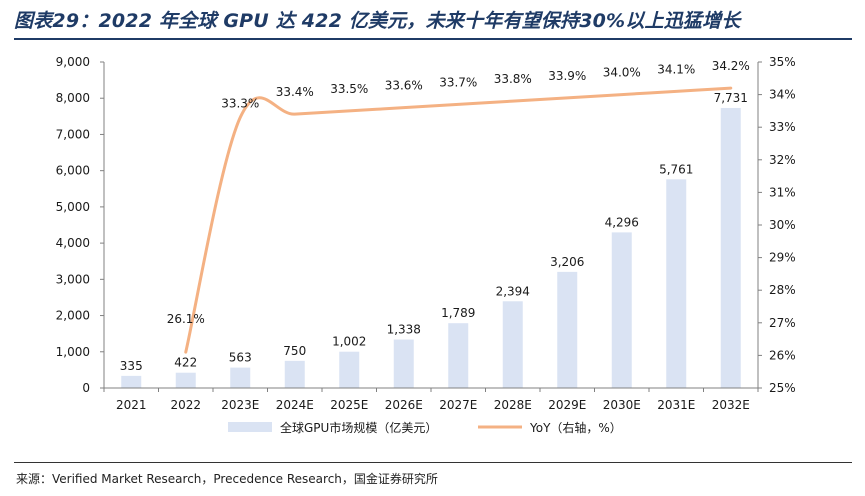 The width and height of the screenshot is (865, 496). What do you see at coordinates (458, 82) in the screenshot?
I see `yoy-label-2027E: 33.7%` at bounding box center [458, 82].